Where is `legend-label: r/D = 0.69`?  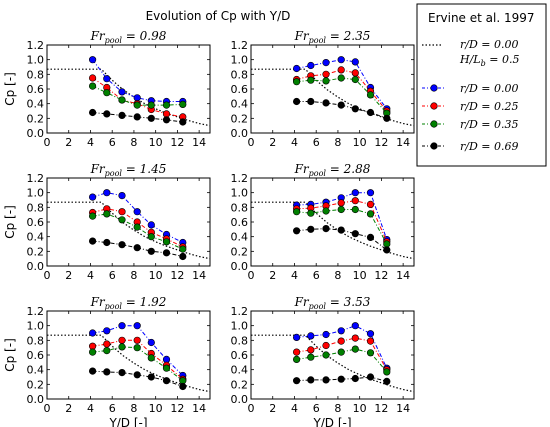 legend-label: r/D = 0.69 is located at coordinates (489, 146).